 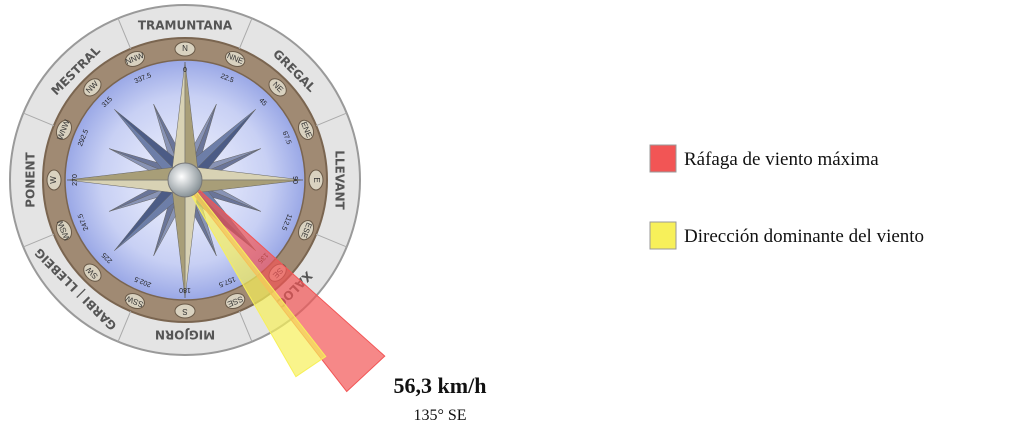 I want to click on point-abbr: E, so click(x=316, y=179).